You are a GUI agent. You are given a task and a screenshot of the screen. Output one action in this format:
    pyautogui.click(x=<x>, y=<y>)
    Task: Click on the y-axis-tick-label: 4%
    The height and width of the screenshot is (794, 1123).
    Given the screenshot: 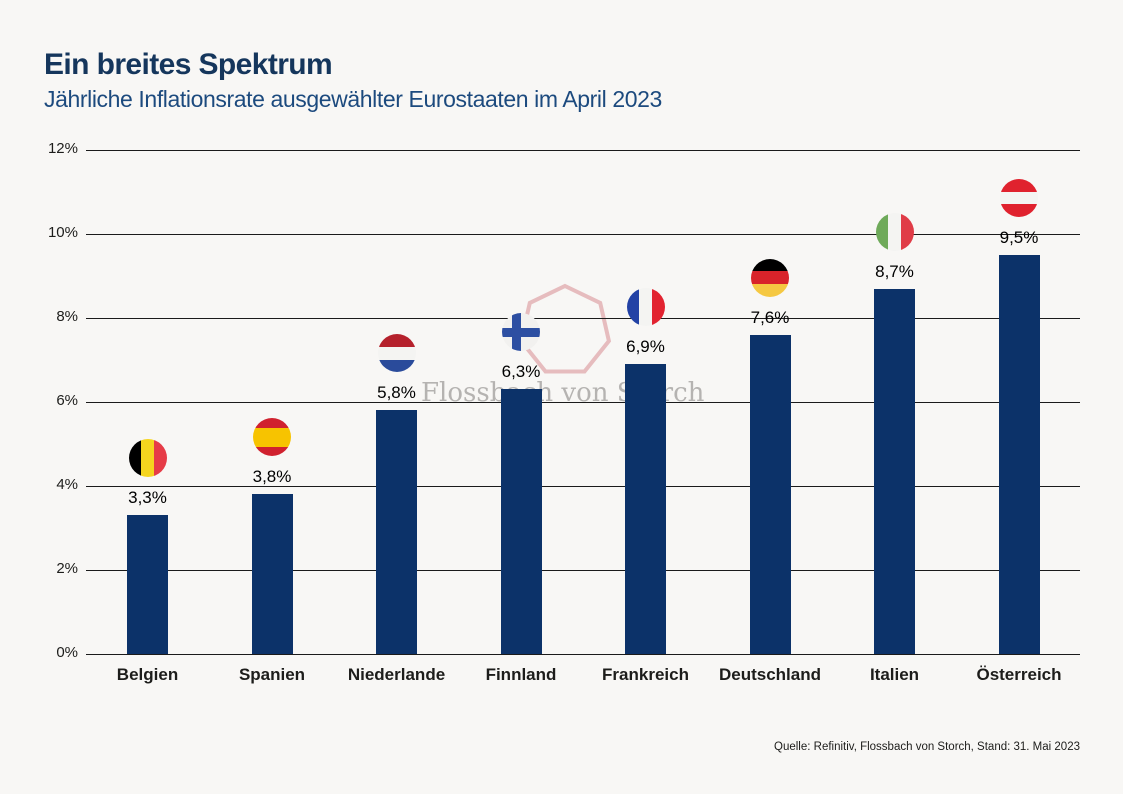 What is the action you would take?
    pyautogui.click(x=67, y=484)
    